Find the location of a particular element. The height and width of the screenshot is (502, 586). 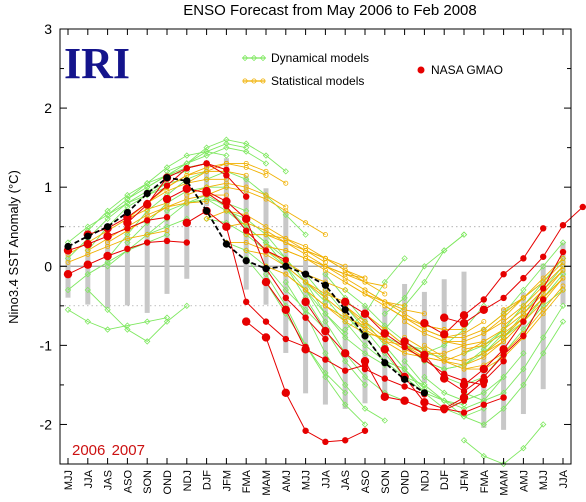

iri-logo: IRI is located at coordinates (97, 63).